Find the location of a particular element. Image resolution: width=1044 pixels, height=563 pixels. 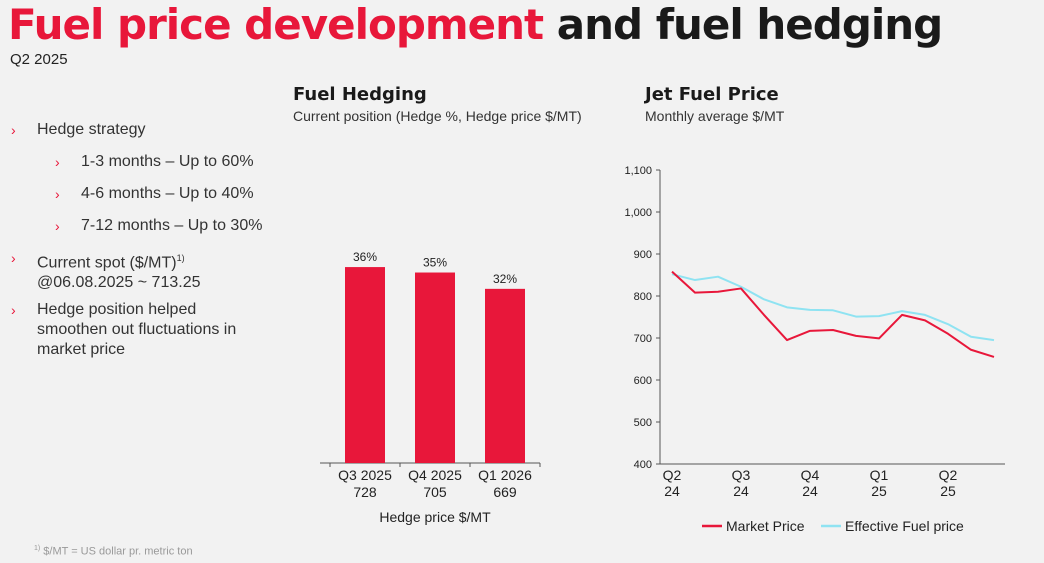

page-title-accent: Fuel price development is located at coordinates (276, 24).